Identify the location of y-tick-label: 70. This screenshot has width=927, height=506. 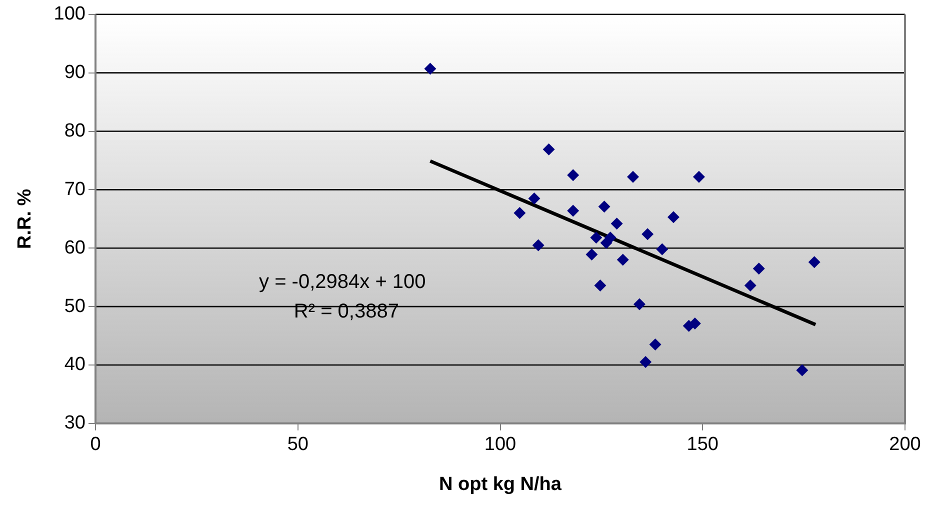
(75, 189).